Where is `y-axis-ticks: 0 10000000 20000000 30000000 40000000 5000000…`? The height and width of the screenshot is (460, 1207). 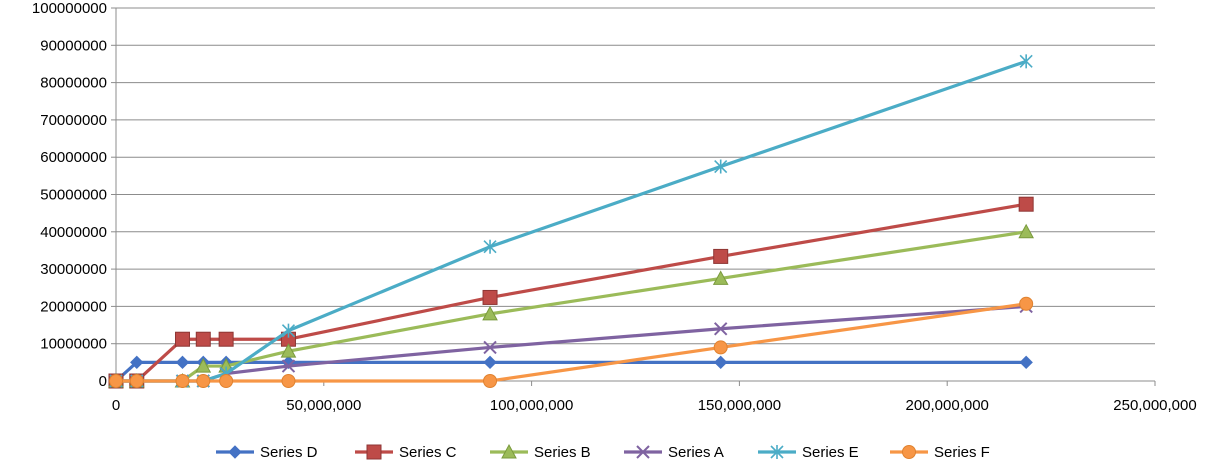 y-axis-ticks: 0 10000000 20000000 30000000 40000000 5000000… is located at coordinates (74, 195).